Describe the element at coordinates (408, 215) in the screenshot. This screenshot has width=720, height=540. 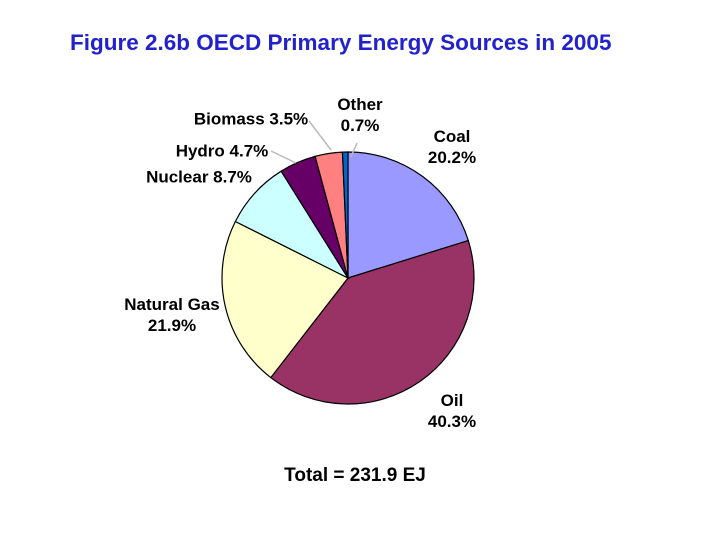
I see `pie-slice-coal` at that location.